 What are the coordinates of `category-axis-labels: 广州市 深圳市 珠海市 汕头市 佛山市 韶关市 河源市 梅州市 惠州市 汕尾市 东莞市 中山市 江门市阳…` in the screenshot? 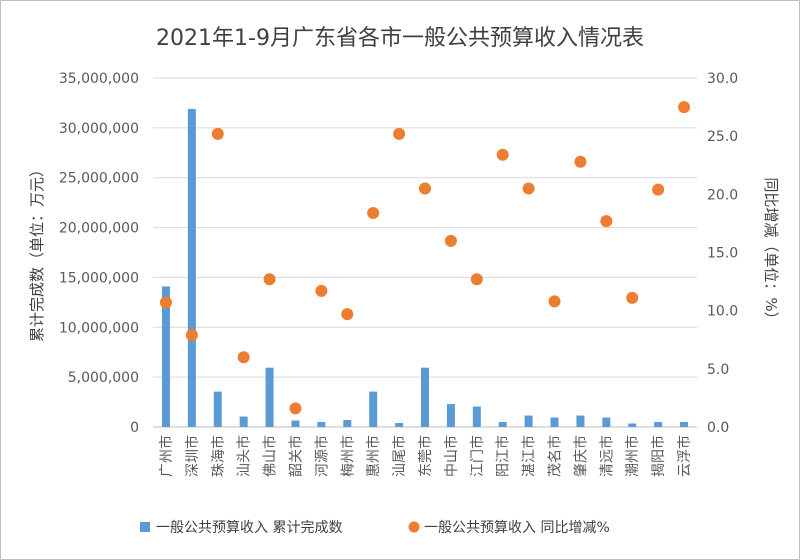 It's located at (425, 456).